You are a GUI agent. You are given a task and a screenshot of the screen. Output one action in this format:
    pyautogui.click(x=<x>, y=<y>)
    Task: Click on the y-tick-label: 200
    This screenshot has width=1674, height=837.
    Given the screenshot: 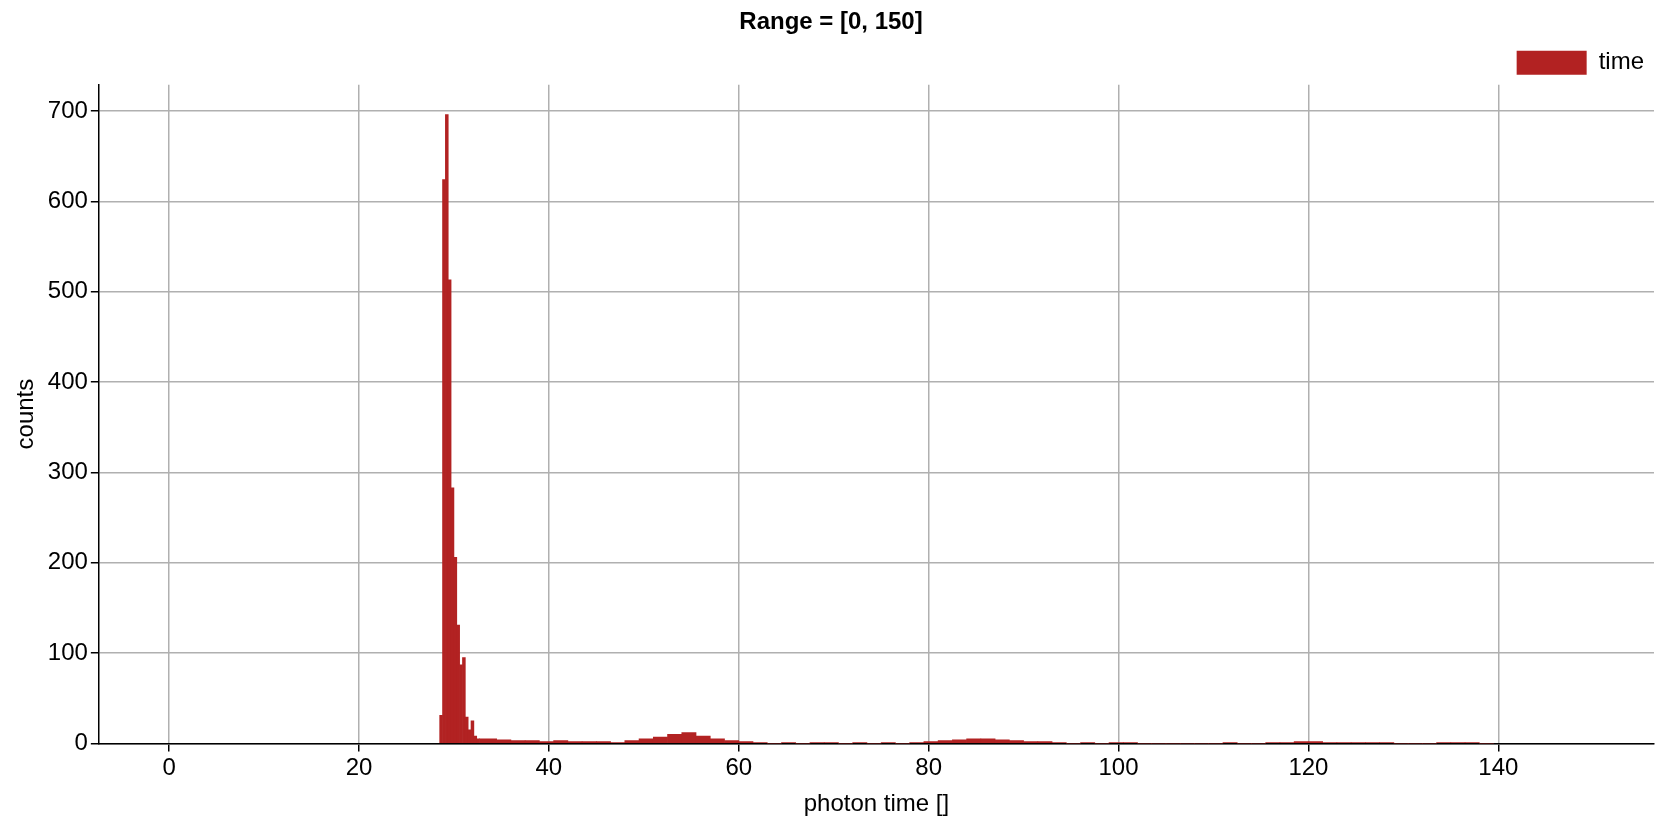 What is the action you would take?
    pyautogui.click(x=67, y=561)
    